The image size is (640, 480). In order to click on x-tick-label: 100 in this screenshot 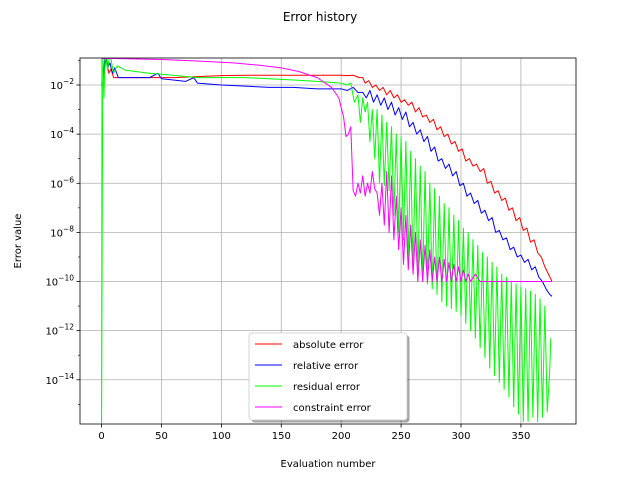, I will do `click(221, 436)`.